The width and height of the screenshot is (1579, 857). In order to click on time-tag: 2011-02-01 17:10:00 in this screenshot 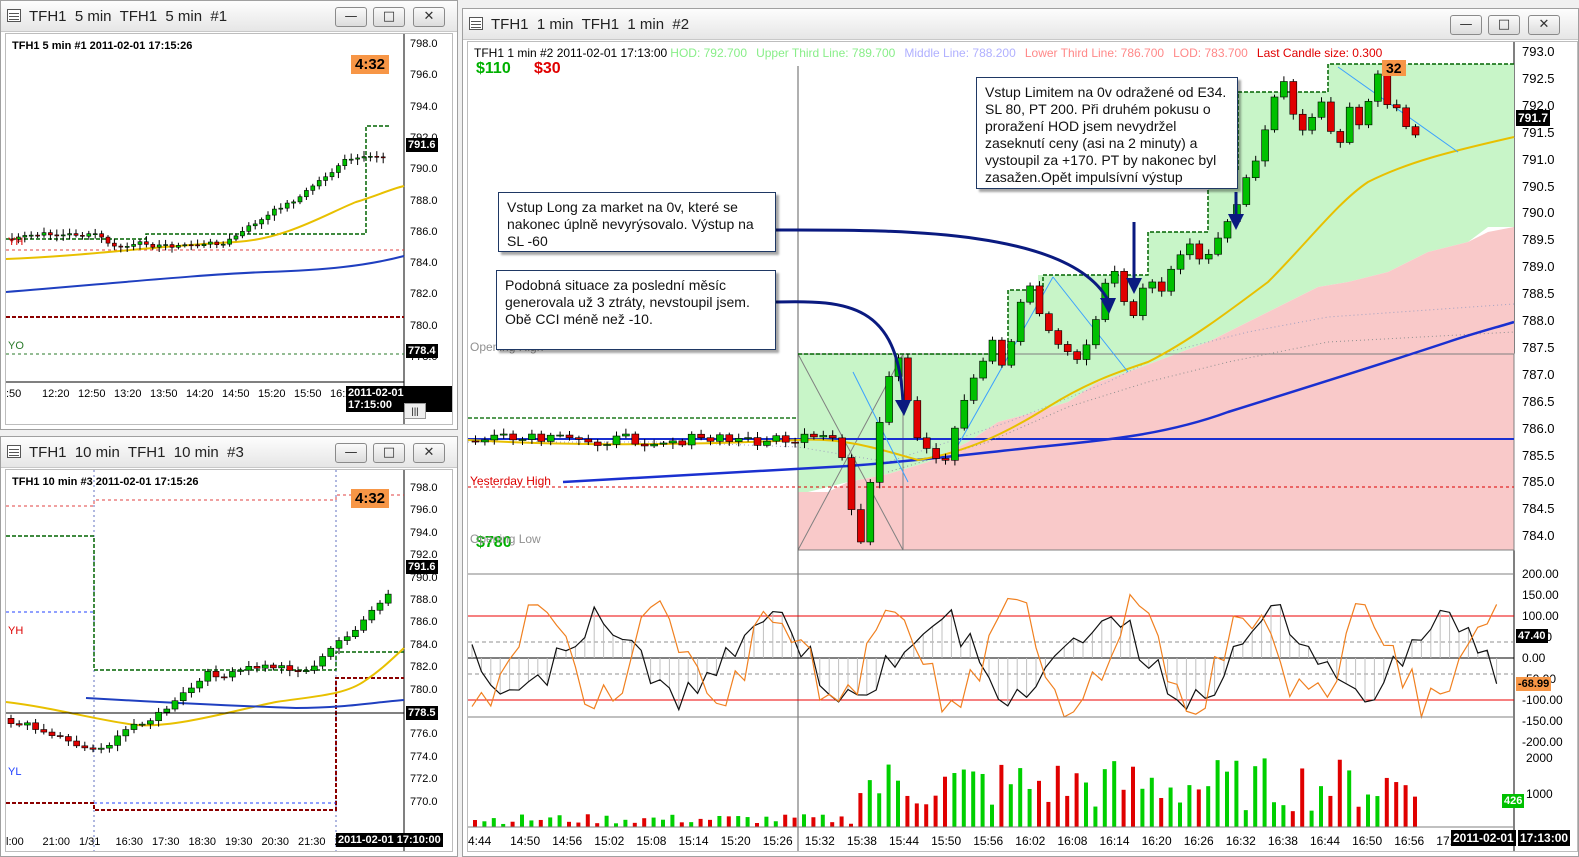, I will do `click(389, 840)`.